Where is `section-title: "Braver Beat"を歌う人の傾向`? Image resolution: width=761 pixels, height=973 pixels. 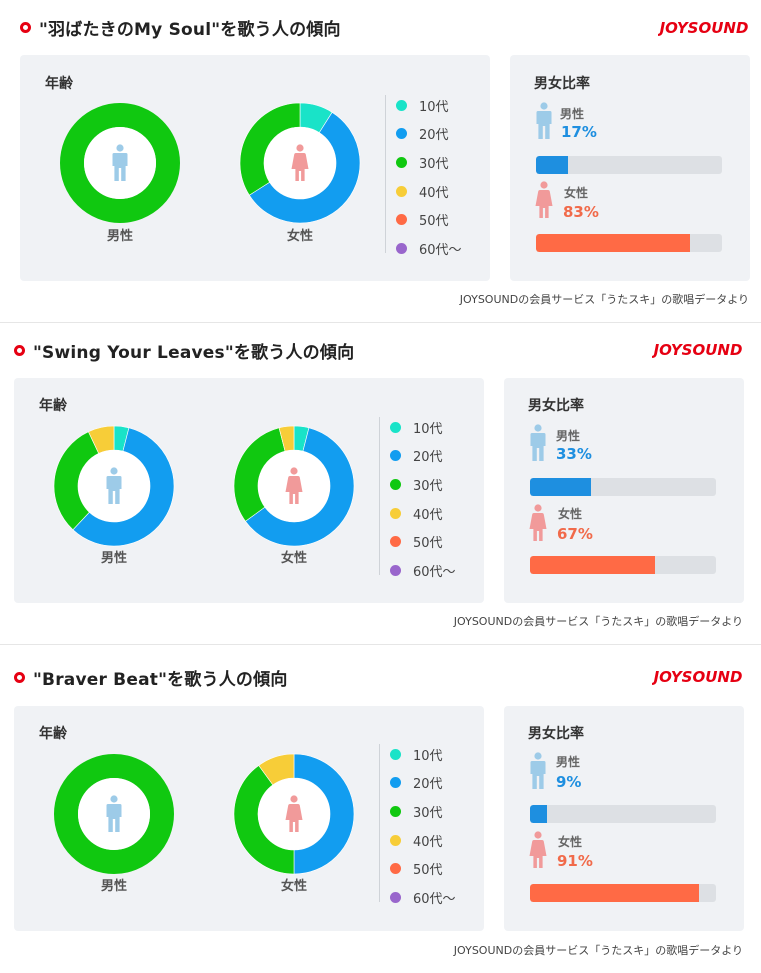 section-title: "Braver Beat"を歌う人の傾向 is located at coordinates (160, 679).